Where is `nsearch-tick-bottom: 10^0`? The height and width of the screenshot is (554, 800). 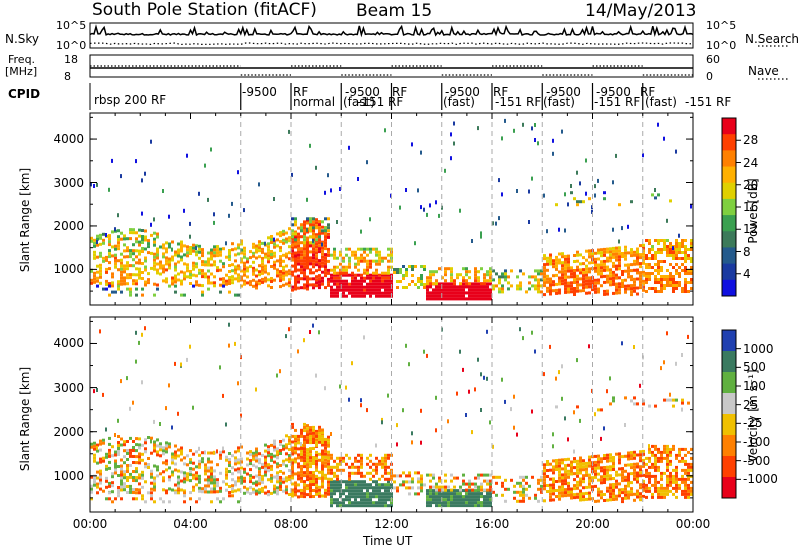 nsearch-tick-bottom: 10^0 is located at coordinates (721, 45).